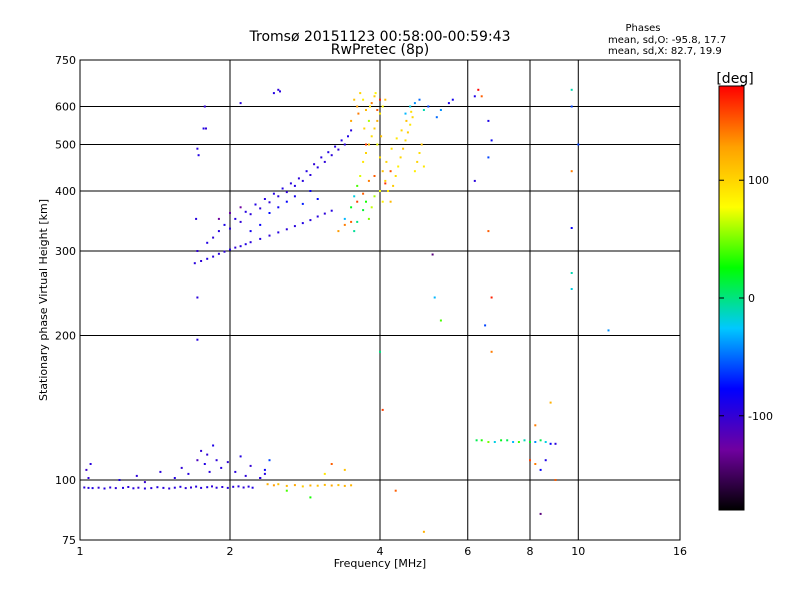 The height and width of the screenshot is (600, 800). I want to click on y-tick-label: 75, so click(69, 540).